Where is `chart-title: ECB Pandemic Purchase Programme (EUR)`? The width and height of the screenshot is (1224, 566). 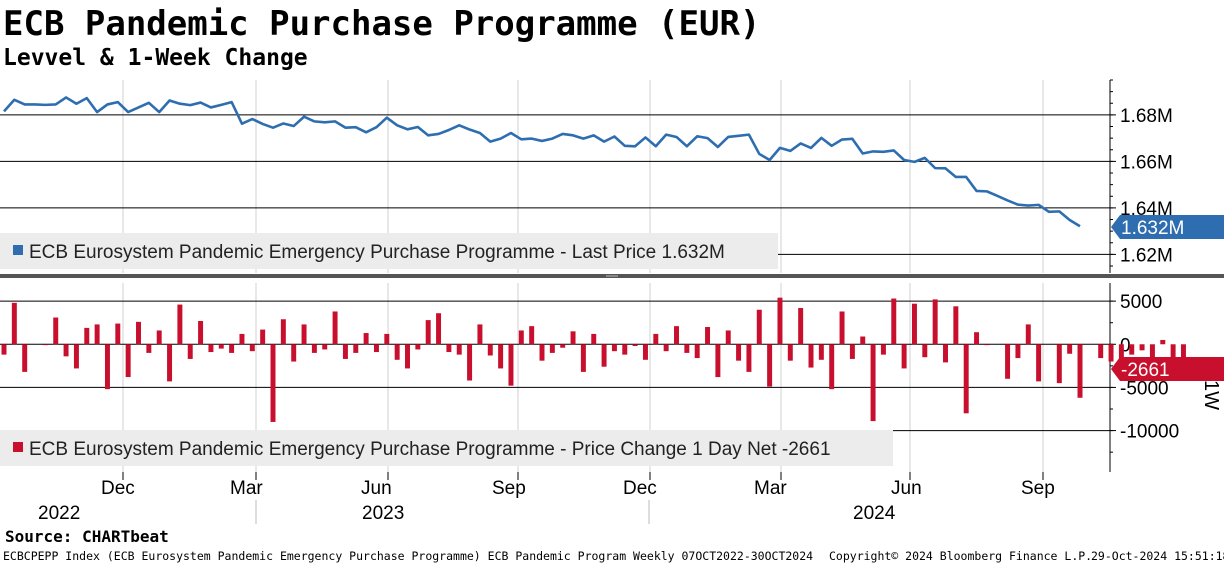
chart-title: ECB Pandemic Purchase Programme (EUR) is located at coordinates (382, 24).